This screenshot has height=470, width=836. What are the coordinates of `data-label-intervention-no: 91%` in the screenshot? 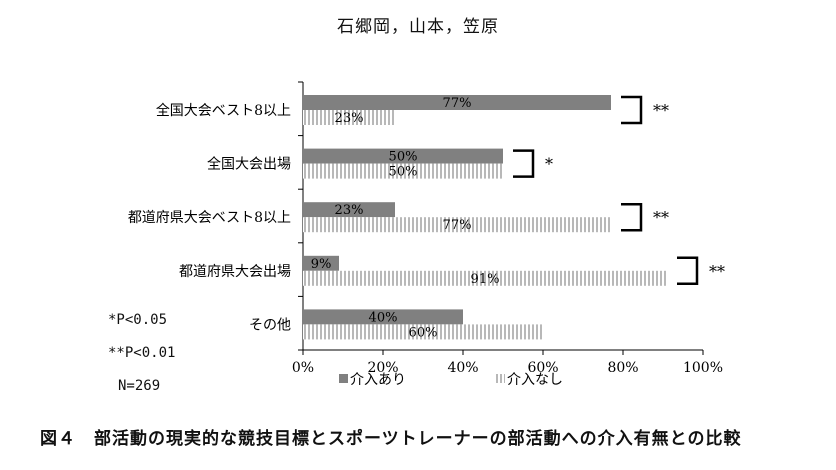 It's located at (485, 279).